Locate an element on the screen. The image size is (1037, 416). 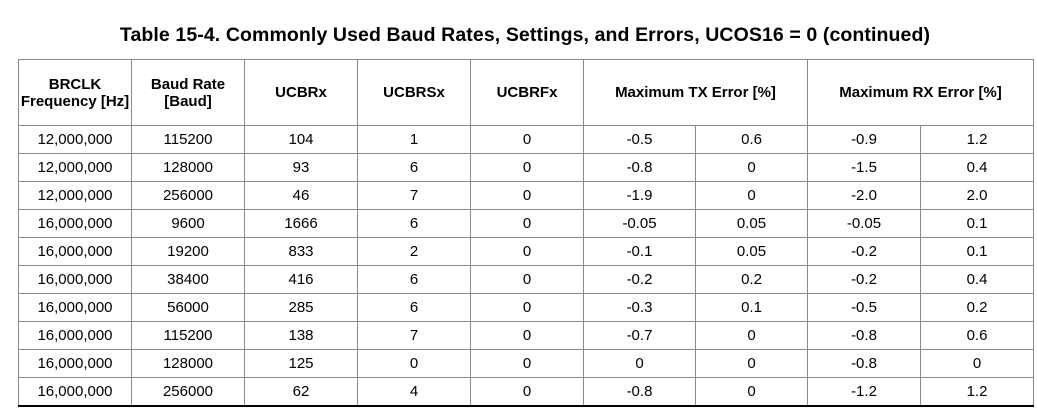
cell-max-tx-error-min: -1.9 is located at coordinates (639, 195).